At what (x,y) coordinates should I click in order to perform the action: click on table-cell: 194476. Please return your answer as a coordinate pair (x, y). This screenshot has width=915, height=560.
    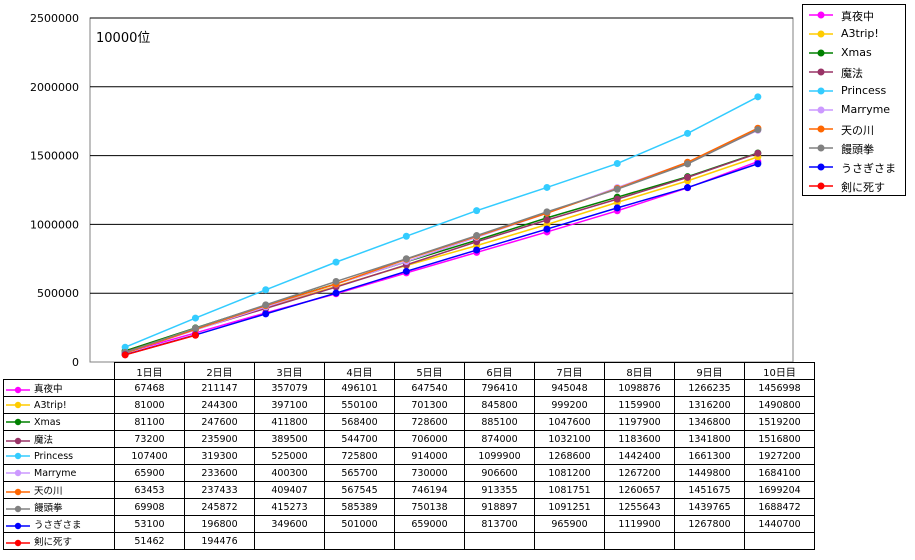
    Looking at the image, I should click on (219, 541).